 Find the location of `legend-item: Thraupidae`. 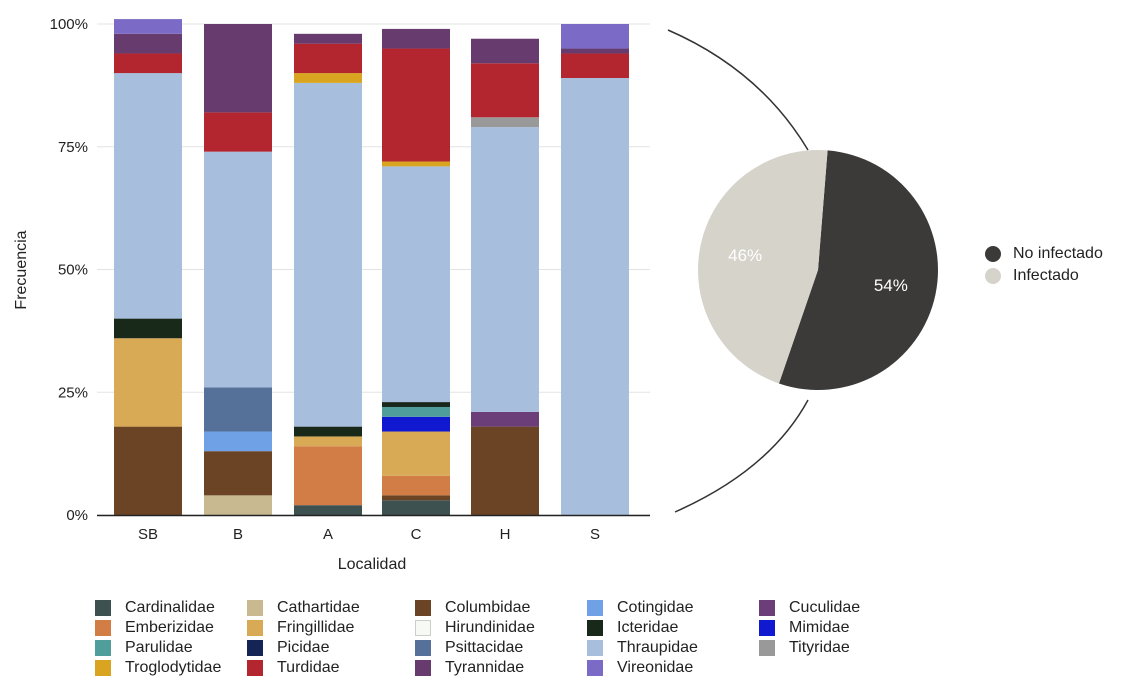

legend-item: Thraupidae is located at coordinates (673, 648).